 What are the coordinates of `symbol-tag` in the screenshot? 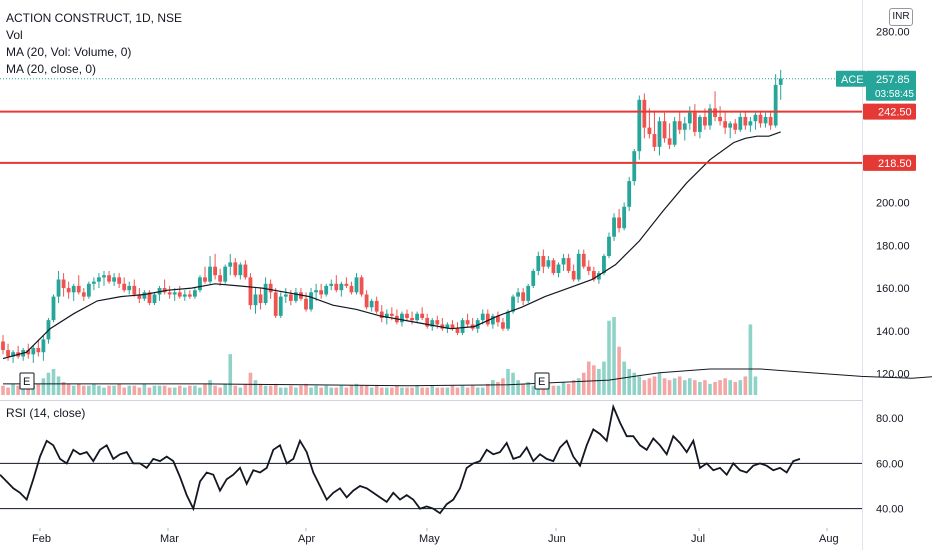 It's located at (851, 78).